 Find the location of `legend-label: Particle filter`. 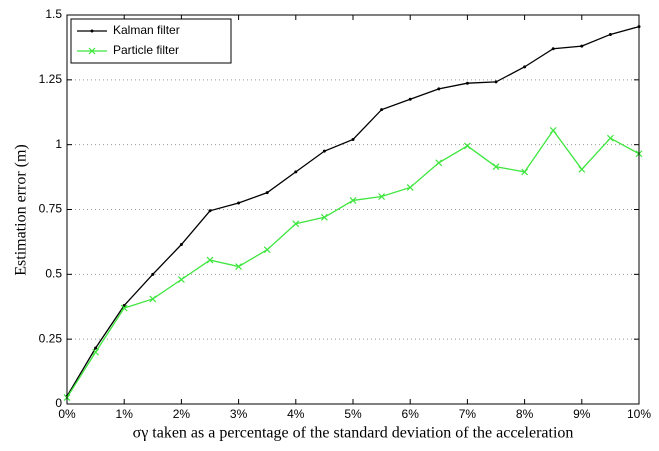

legend-label: Particle filter is located at coordinates (146, 50).